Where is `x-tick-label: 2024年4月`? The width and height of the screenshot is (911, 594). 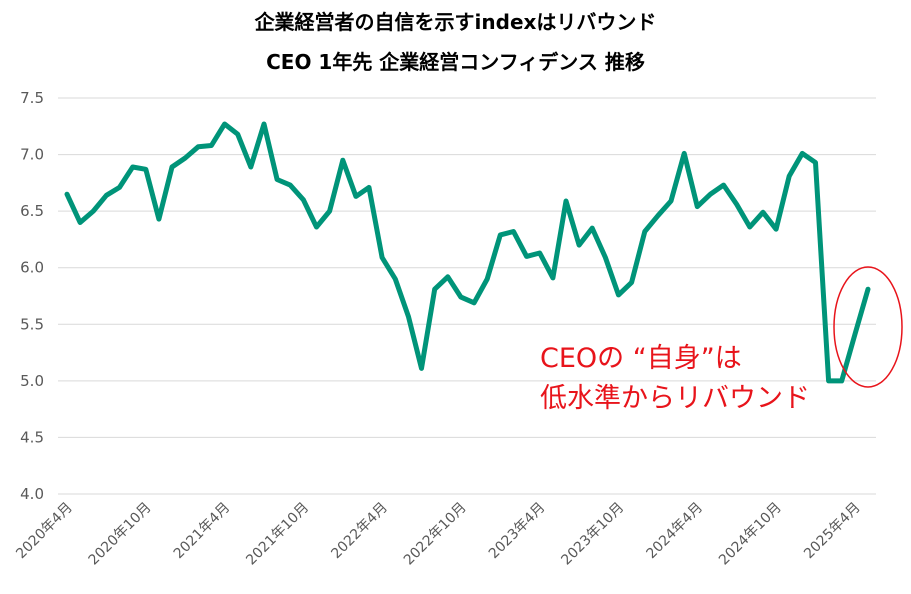
x-tick-label: 2024年4月 is located at coordinates (675, 531).